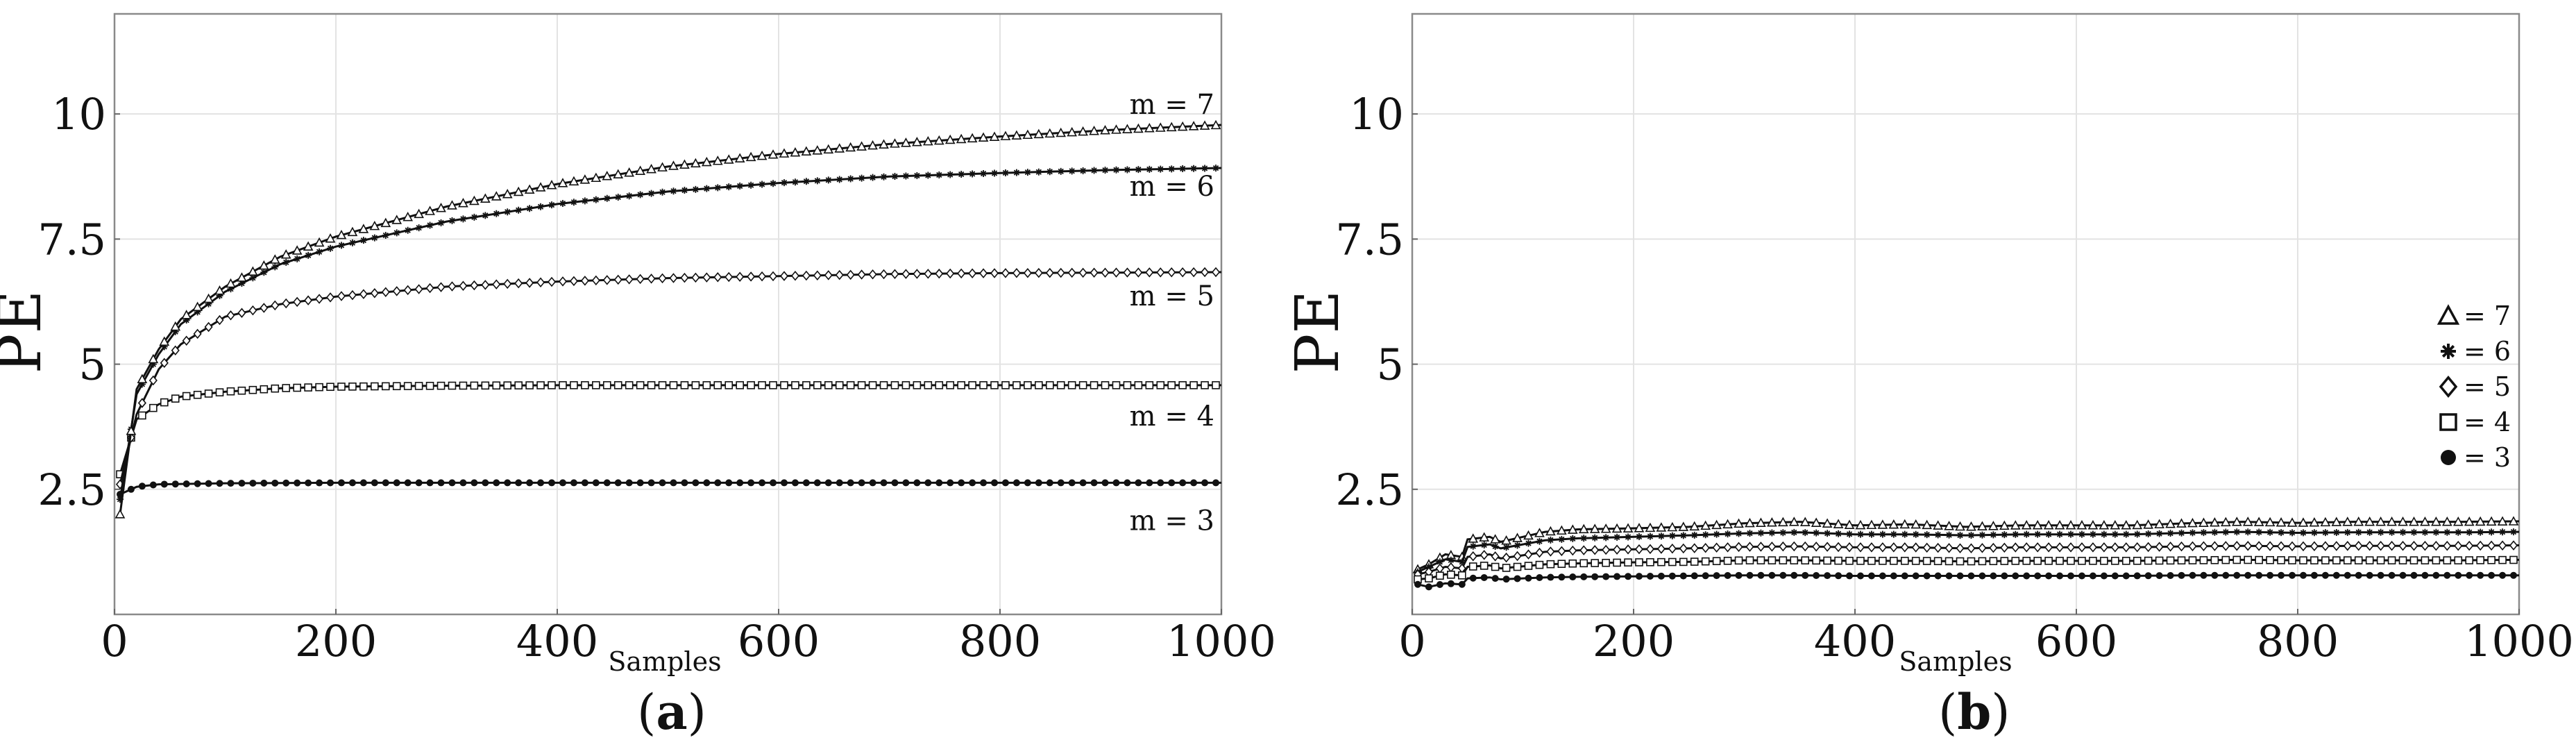 This screenshot has height=747, width=2576. What do you see at coordinates (2449, 351) in the screenshot?
I see `legend-marker` at bounding box center [2449, 351].